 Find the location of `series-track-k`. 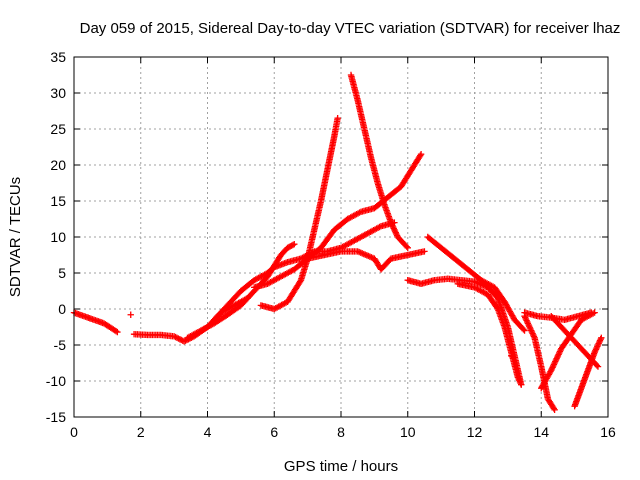

series-track-k is located at coordinates (575, 341).